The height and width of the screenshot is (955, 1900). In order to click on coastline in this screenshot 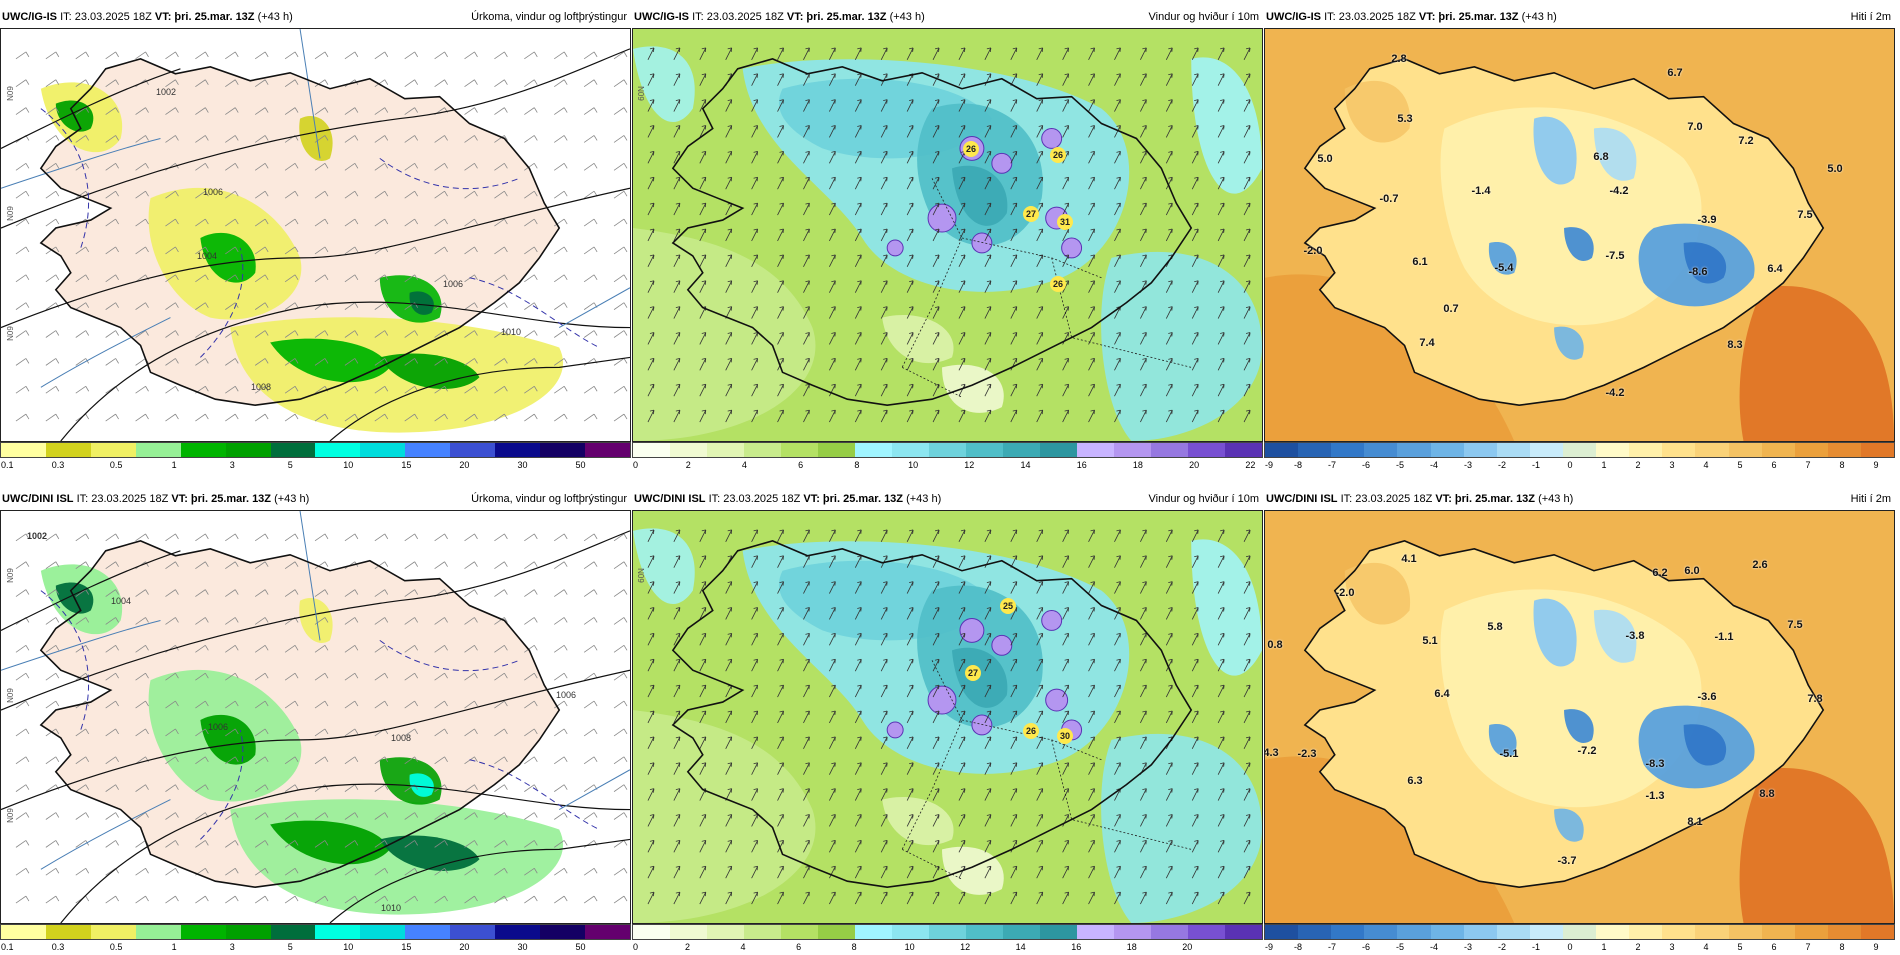, I will do `click(1564, 232)`.